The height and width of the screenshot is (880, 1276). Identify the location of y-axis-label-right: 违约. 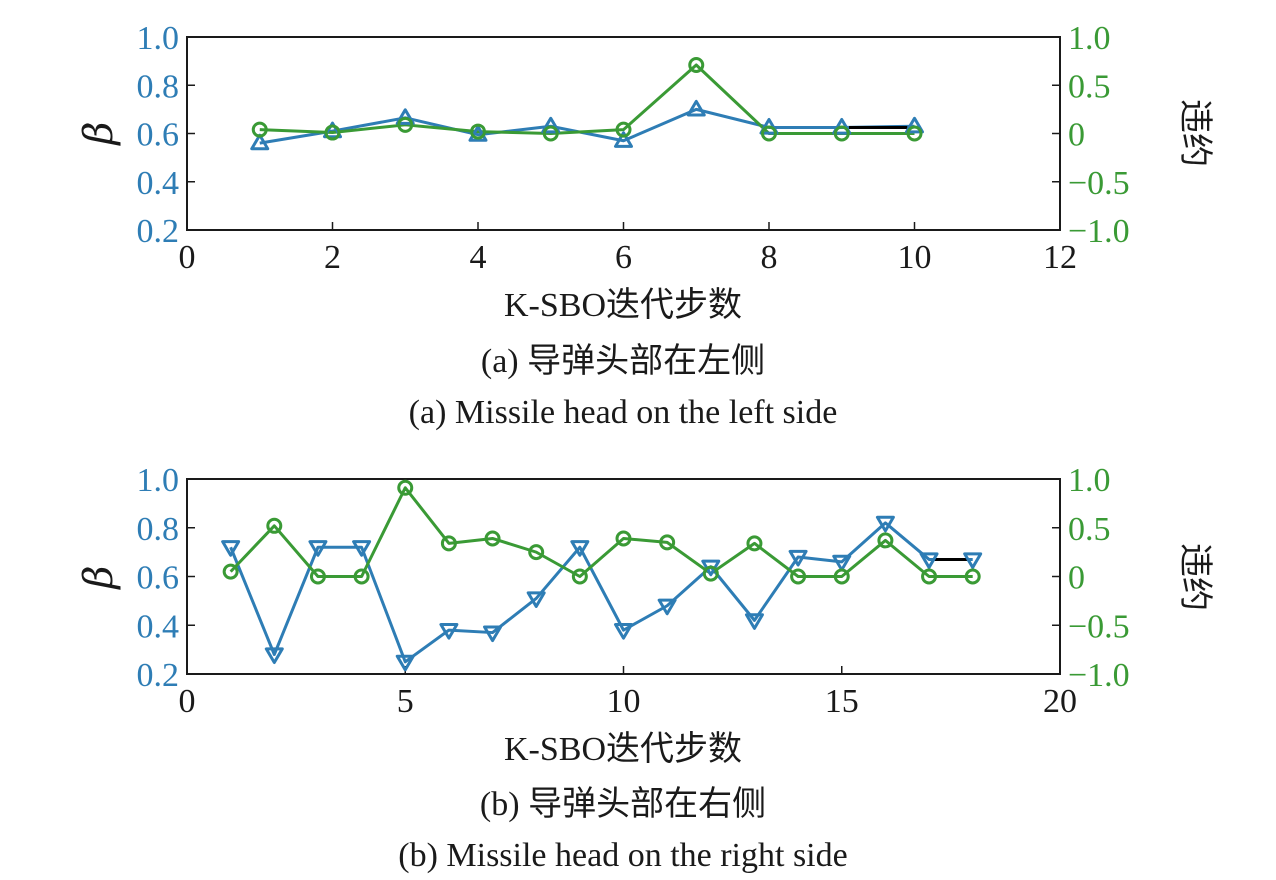
(1195, 577).